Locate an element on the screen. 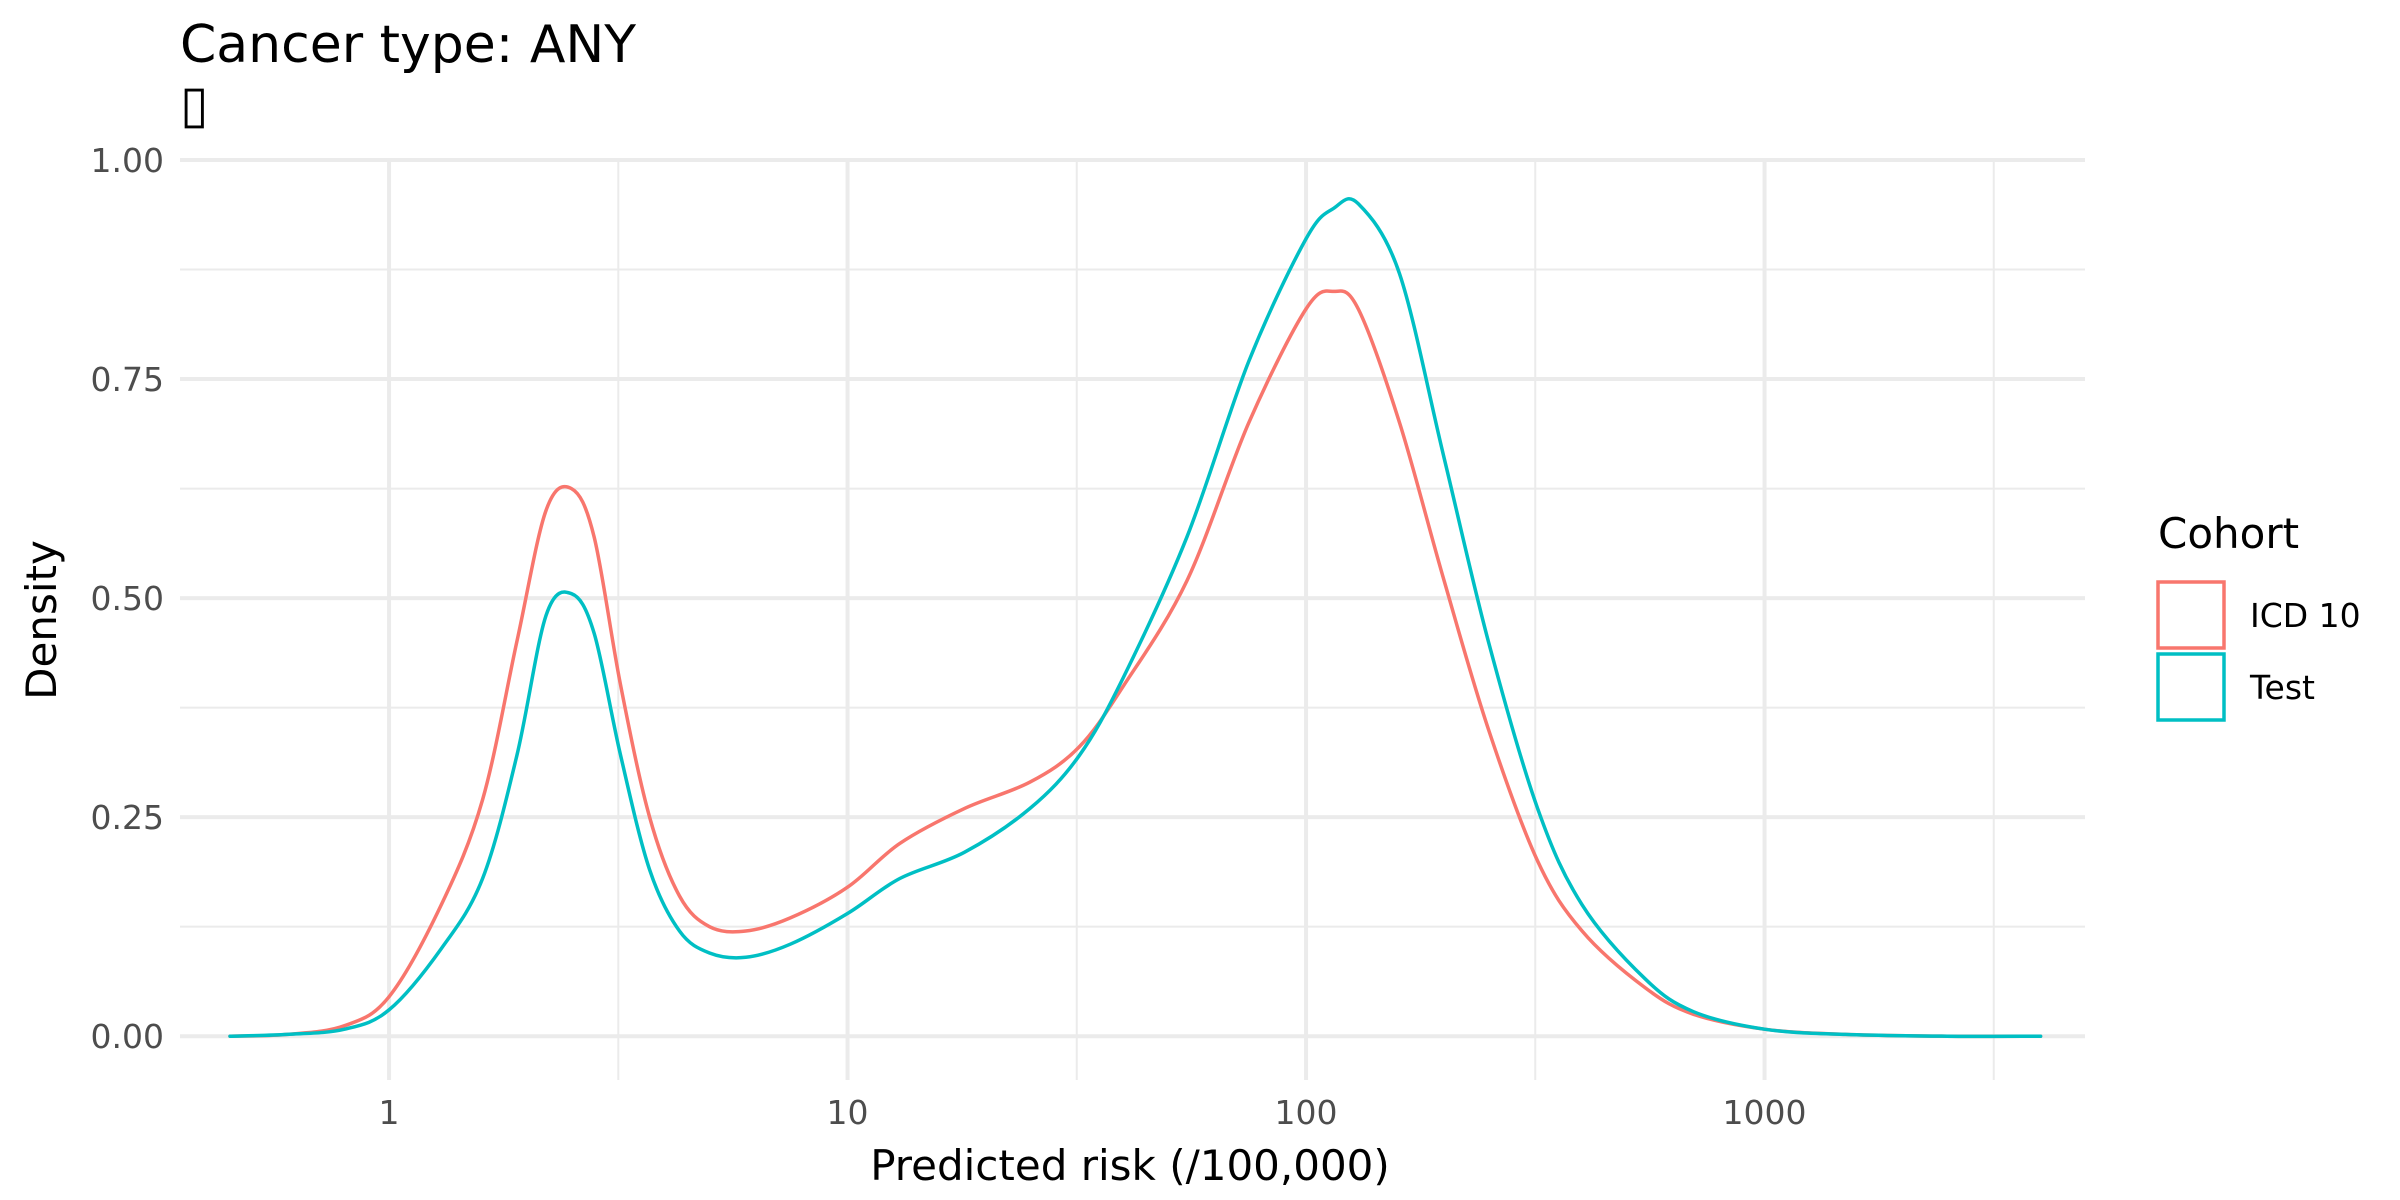 This screenshot has width=2400, height=1200. x-axis-title: Predicted risk (/100,000) is located at coordinates (1130, 1165).